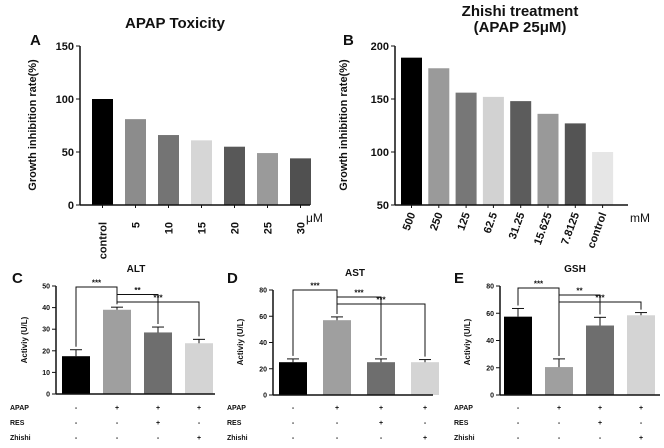 The width and height of the screenshot is (664, 448). What do you see at coordinates (263, 369) in the screenshot?
I see `y-tick-label: 20` at bounding box center [263, 369].